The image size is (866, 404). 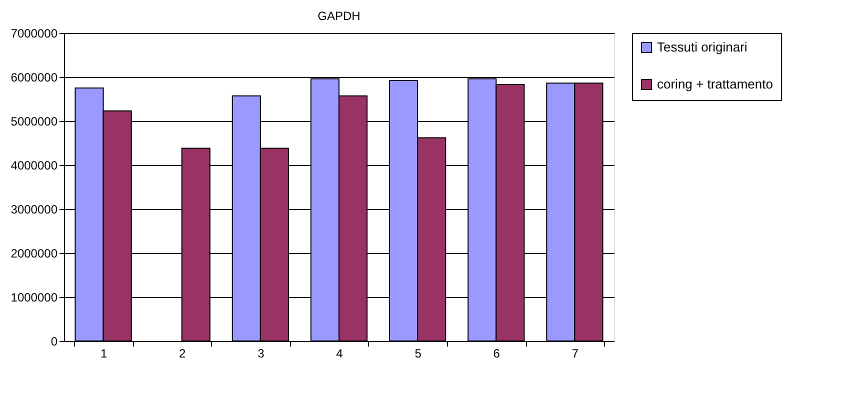 What do you see at coordinates (34, 33) in the screenshot?
I see `y-tick-label: 7000000` at bounding box center [34, 33].